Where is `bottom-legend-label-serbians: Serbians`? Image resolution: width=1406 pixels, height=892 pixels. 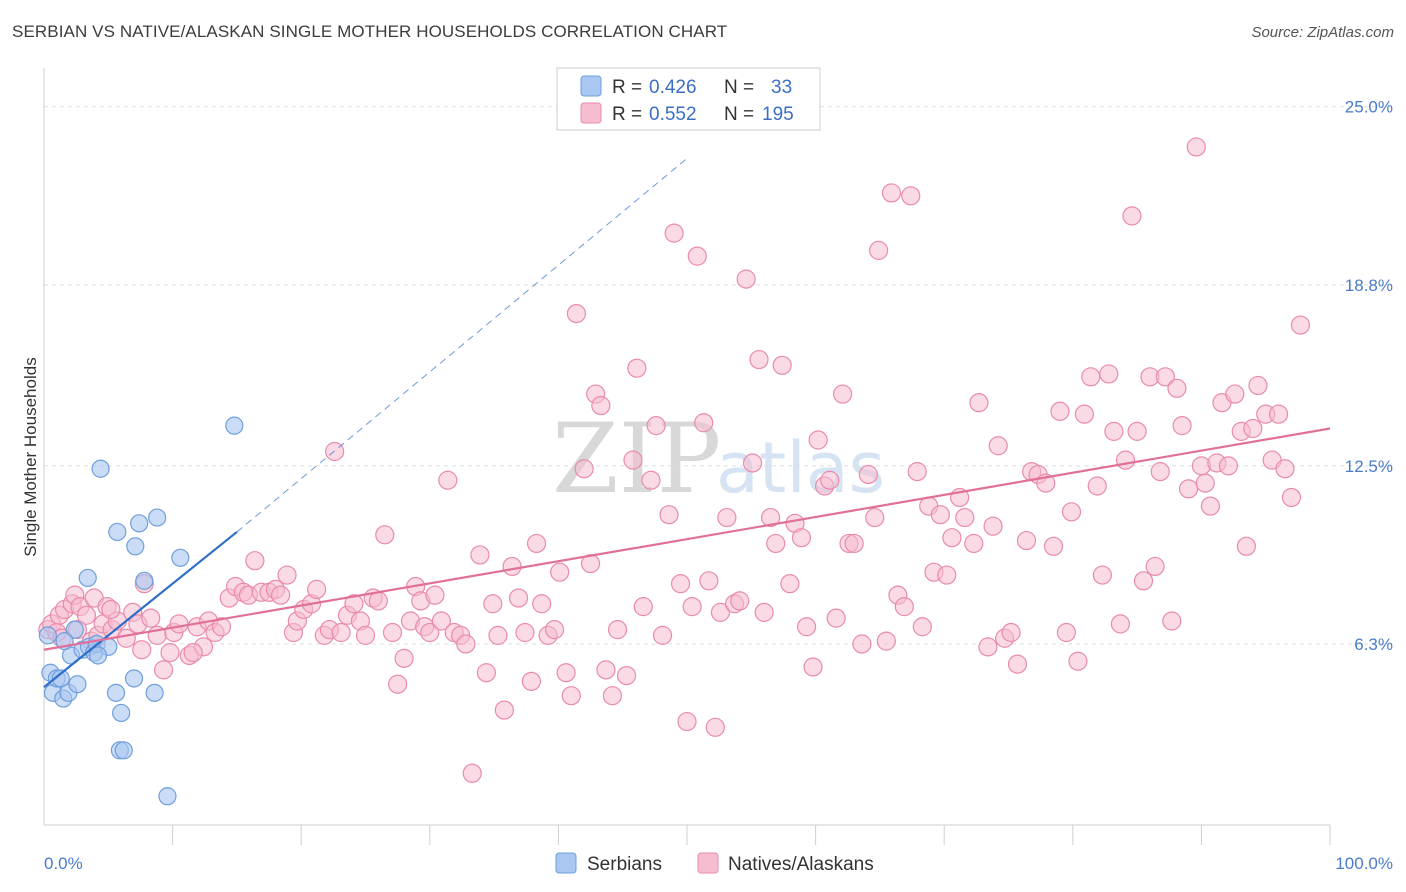 bottom-legend-label-serbians: Serbians is located at coordinates (624, 864).